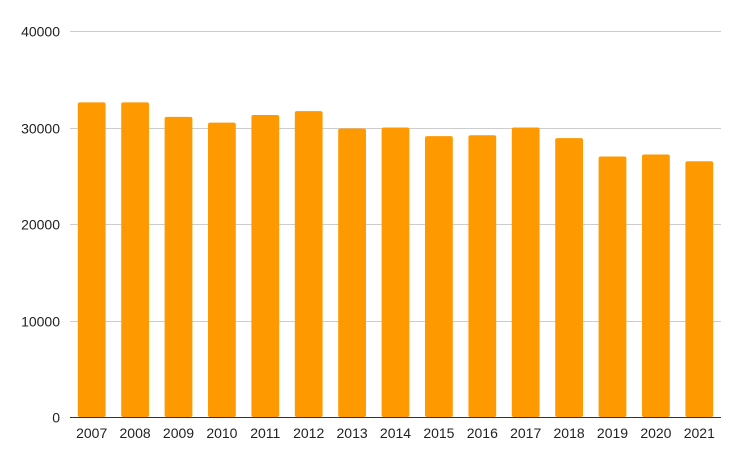 Image resolution: width=742 pixels, height=457 pixels. I want to click on bar-2014, so click(395, 272).